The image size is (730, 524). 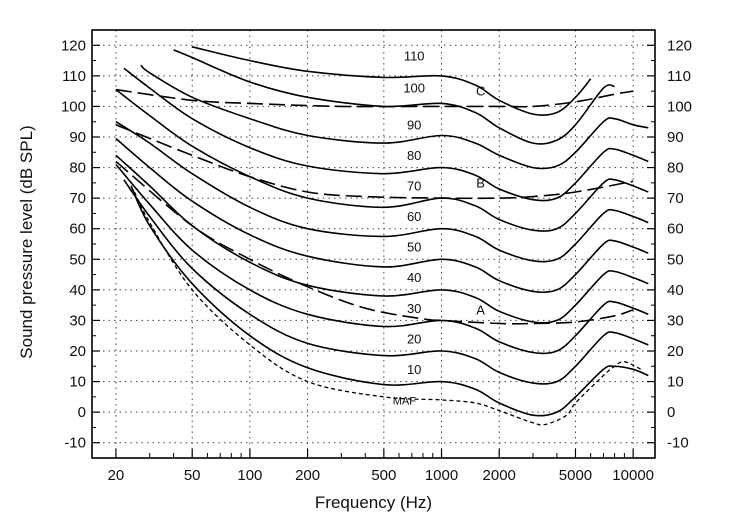 What do you see at coordinates (405, 402) in the screenshot?
I see `contour-label-maf: MAF` at bounding box center [405, 402].